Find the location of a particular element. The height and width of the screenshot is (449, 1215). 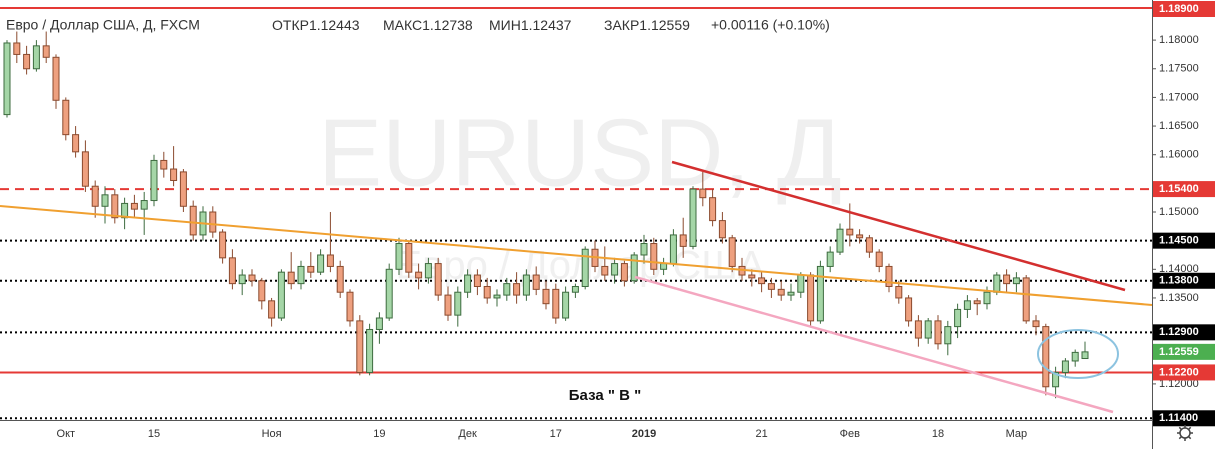

x-tick-label: Мар is located at coordinates (1017, 434).